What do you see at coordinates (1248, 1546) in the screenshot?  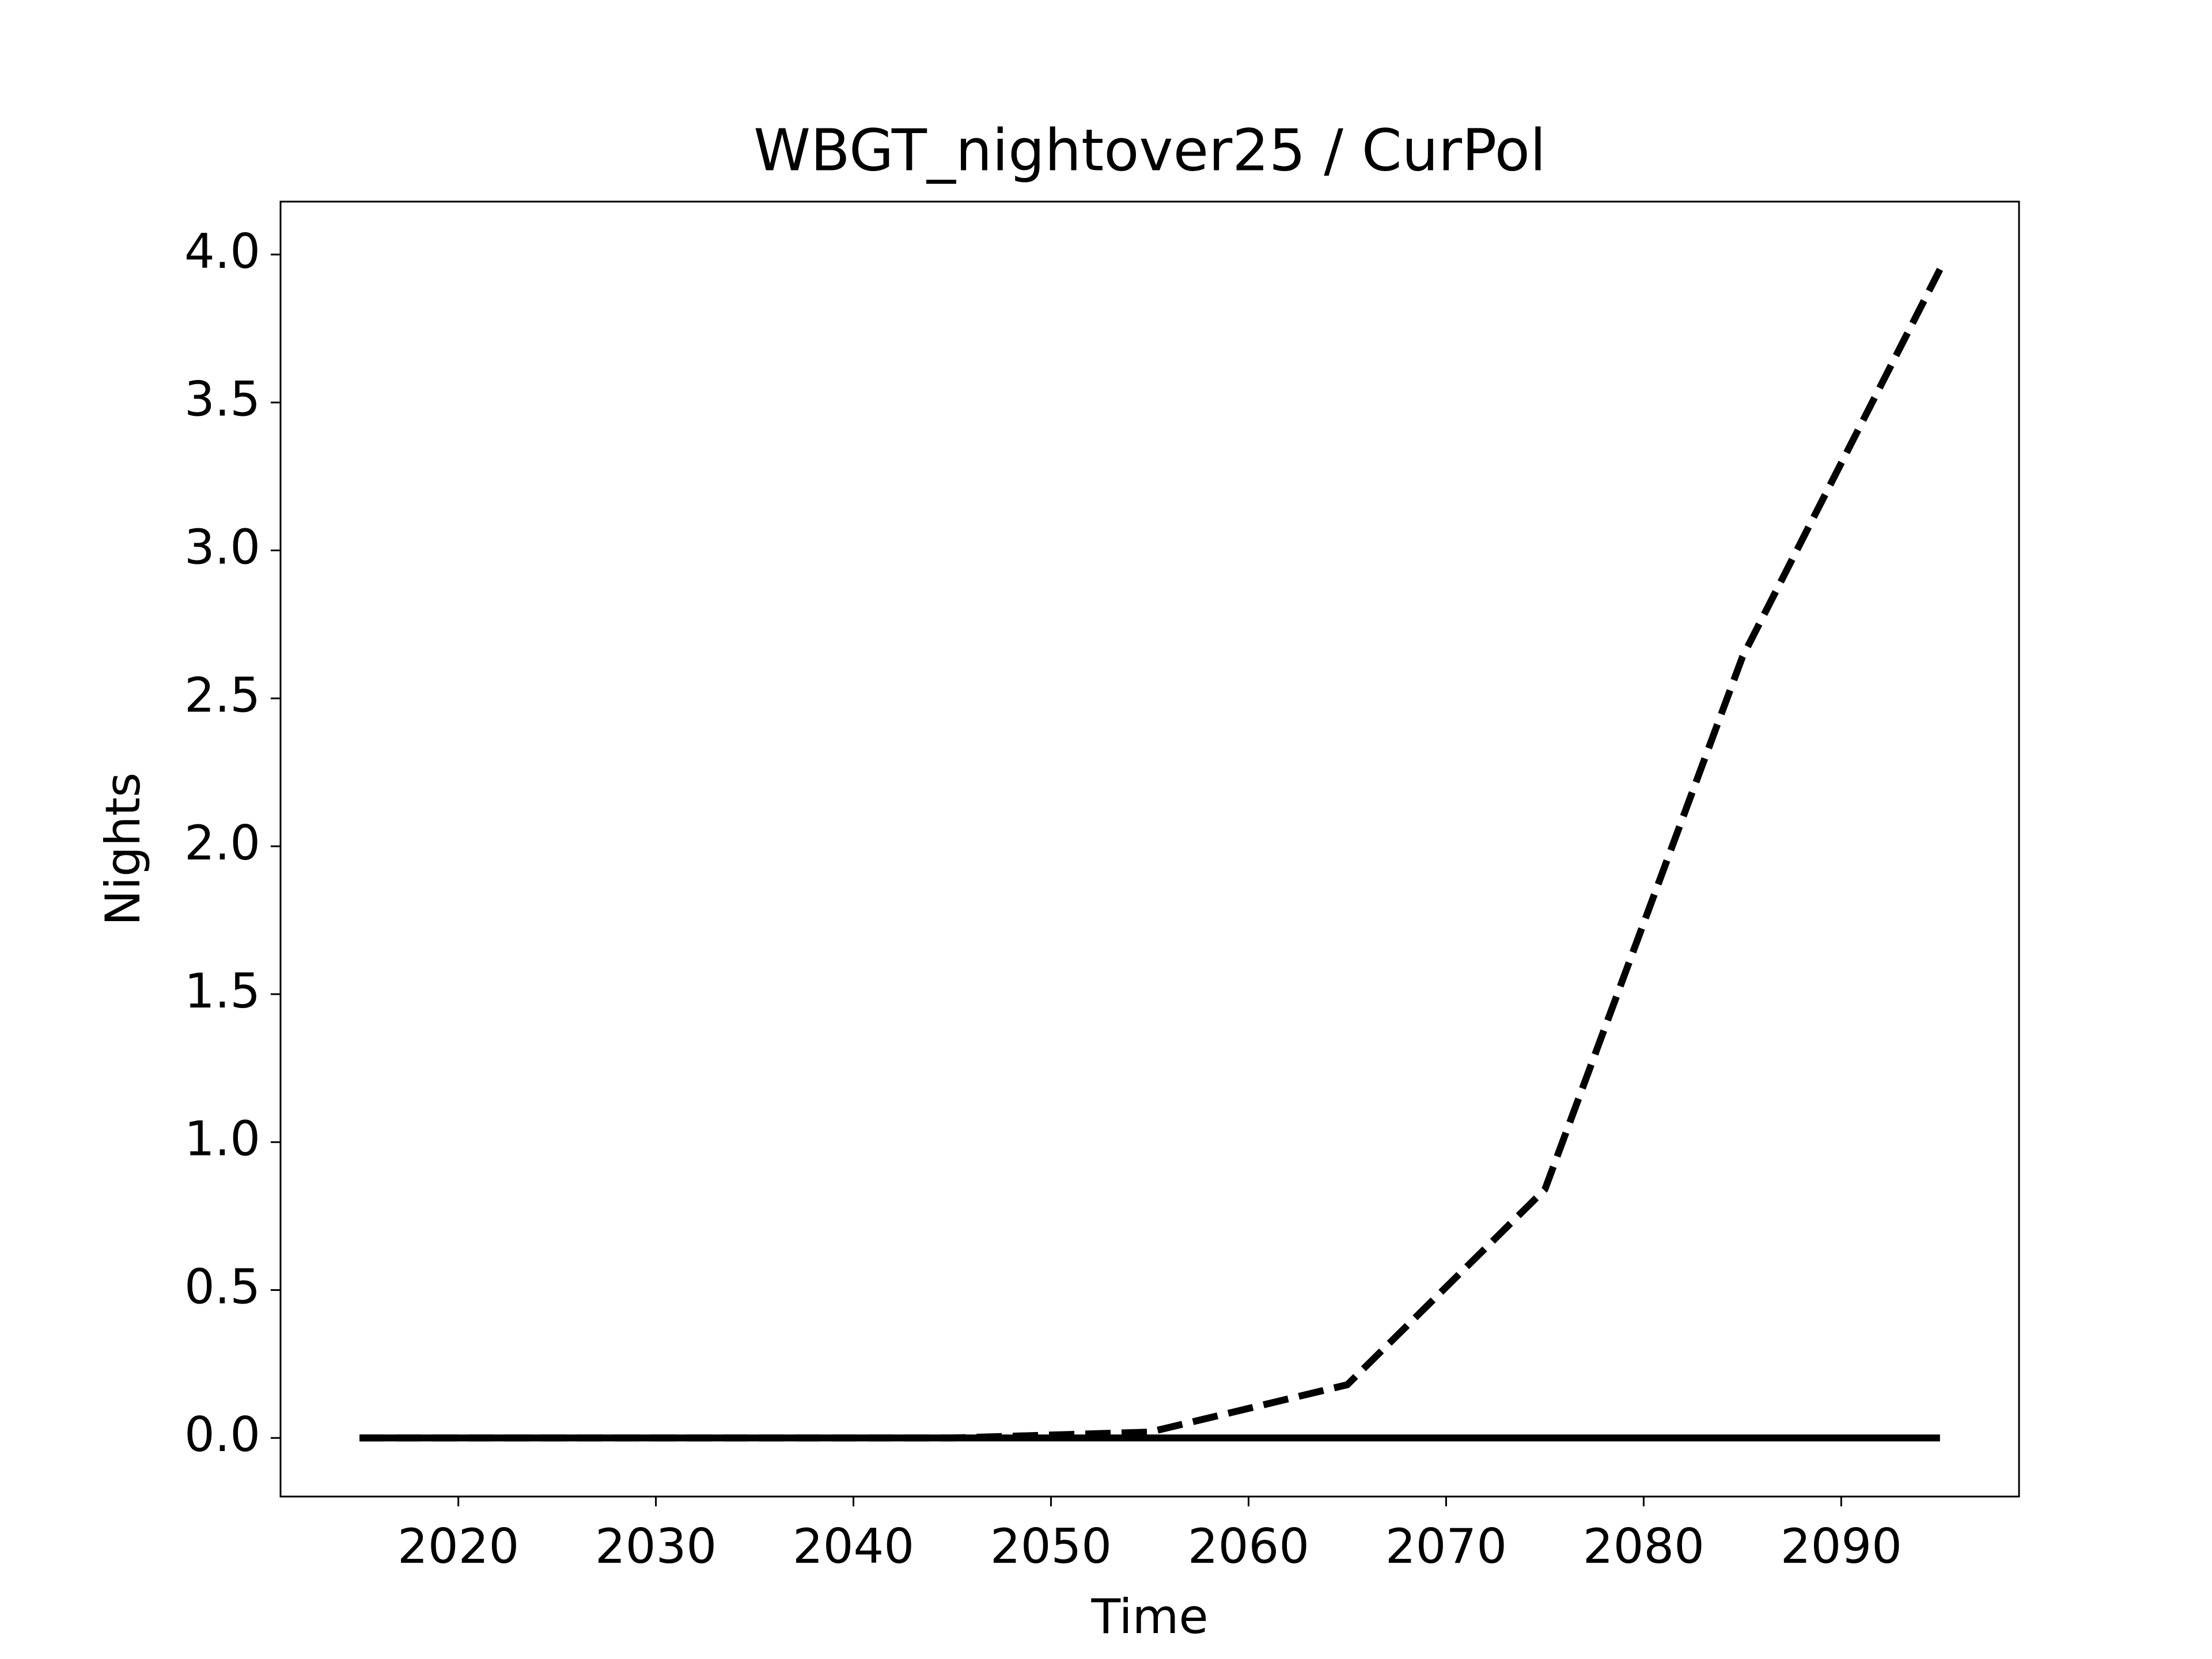 I see `x-tick-label: 2060` at bounding box center [1248, 1546].